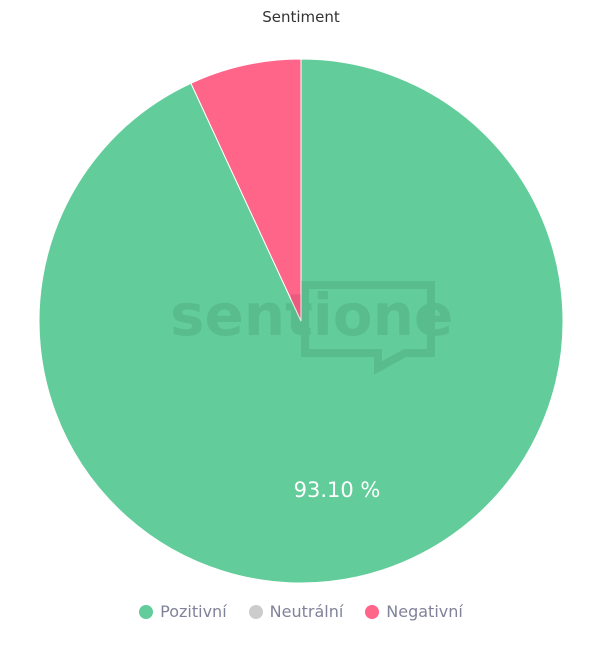 The image size is (602, 652). What do you see at coordinates (301, 17) in the screenshot?
I see `chart-title: Sentiment` at bounding box center [301, 17].